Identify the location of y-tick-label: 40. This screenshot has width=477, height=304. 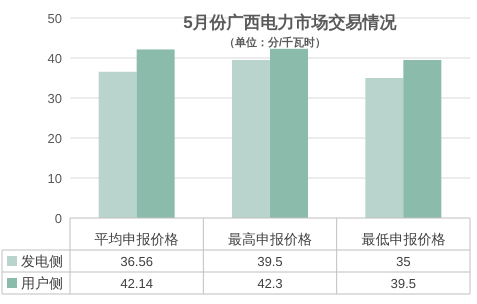
(55, 58).